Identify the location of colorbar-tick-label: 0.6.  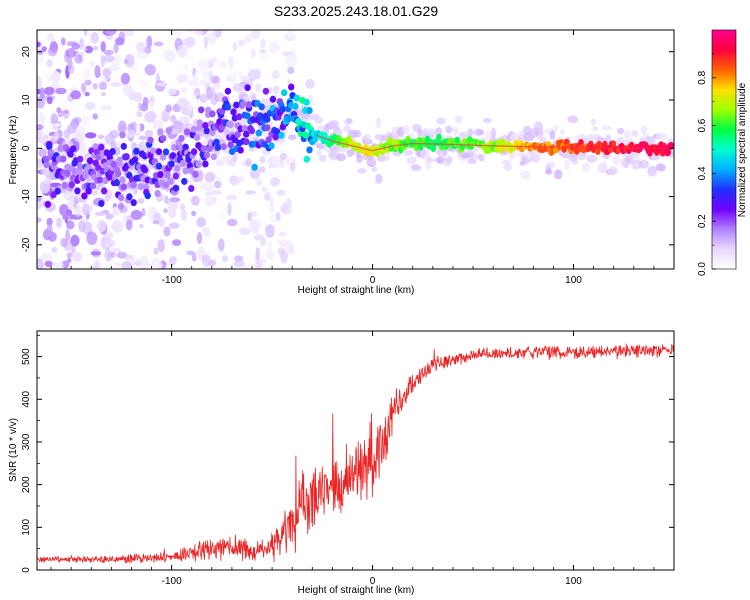
(702, 125).